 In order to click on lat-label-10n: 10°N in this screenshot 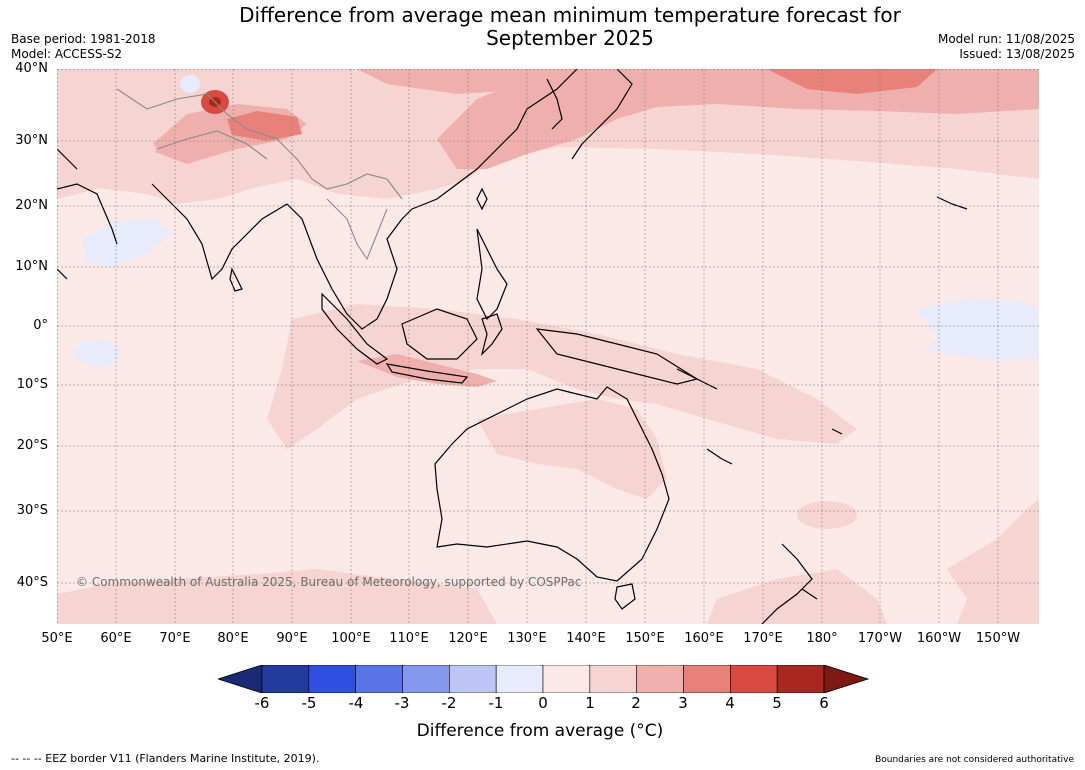, I will do `click(31, 266)`.